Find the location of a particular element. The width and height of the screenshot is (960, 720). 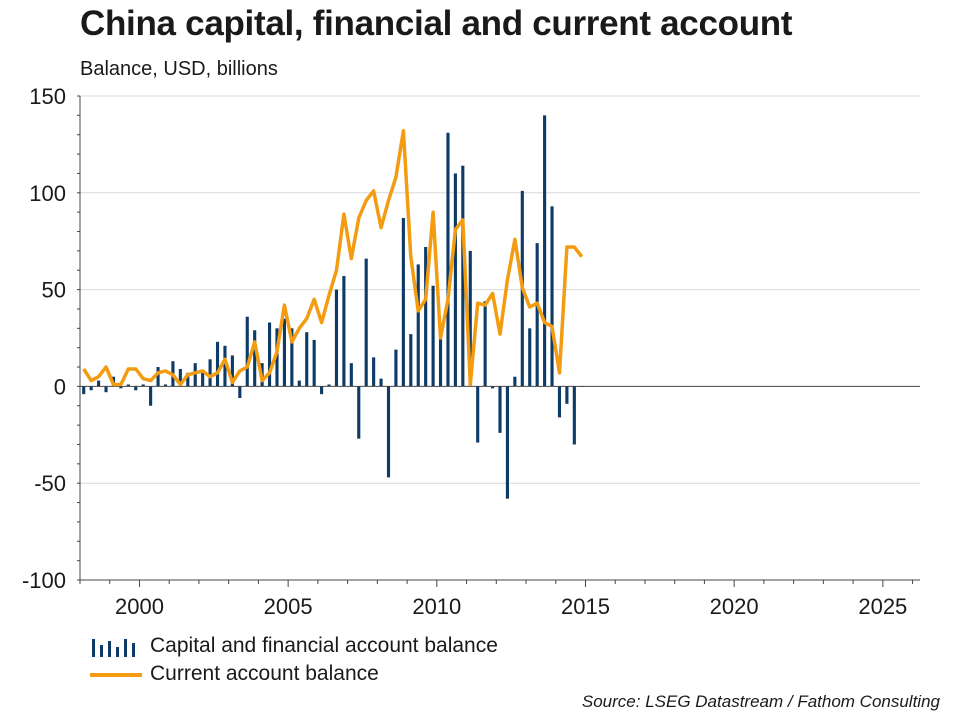

y-tick-label: 0 is located at coordinates (60, 386).